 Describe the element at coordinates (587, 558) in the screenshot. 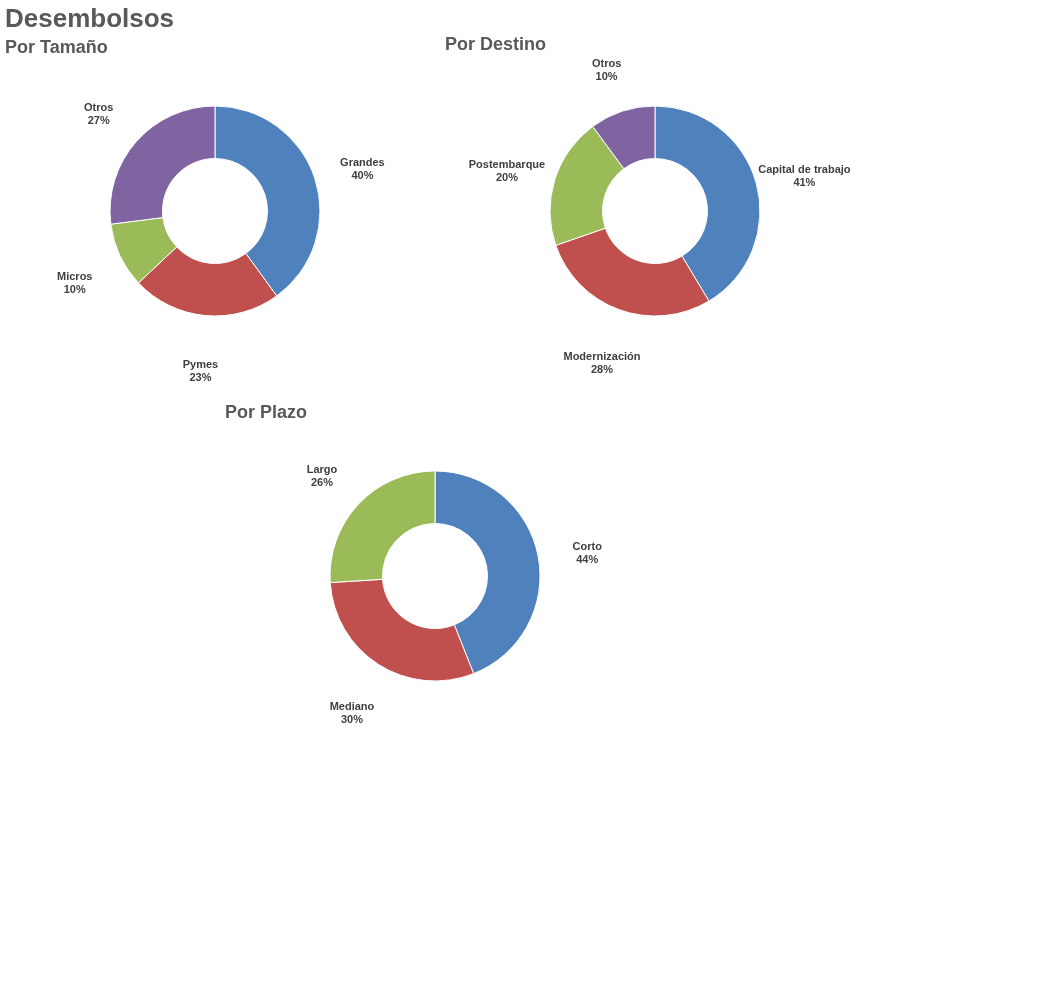

I see `data-label: 44%` at that location.